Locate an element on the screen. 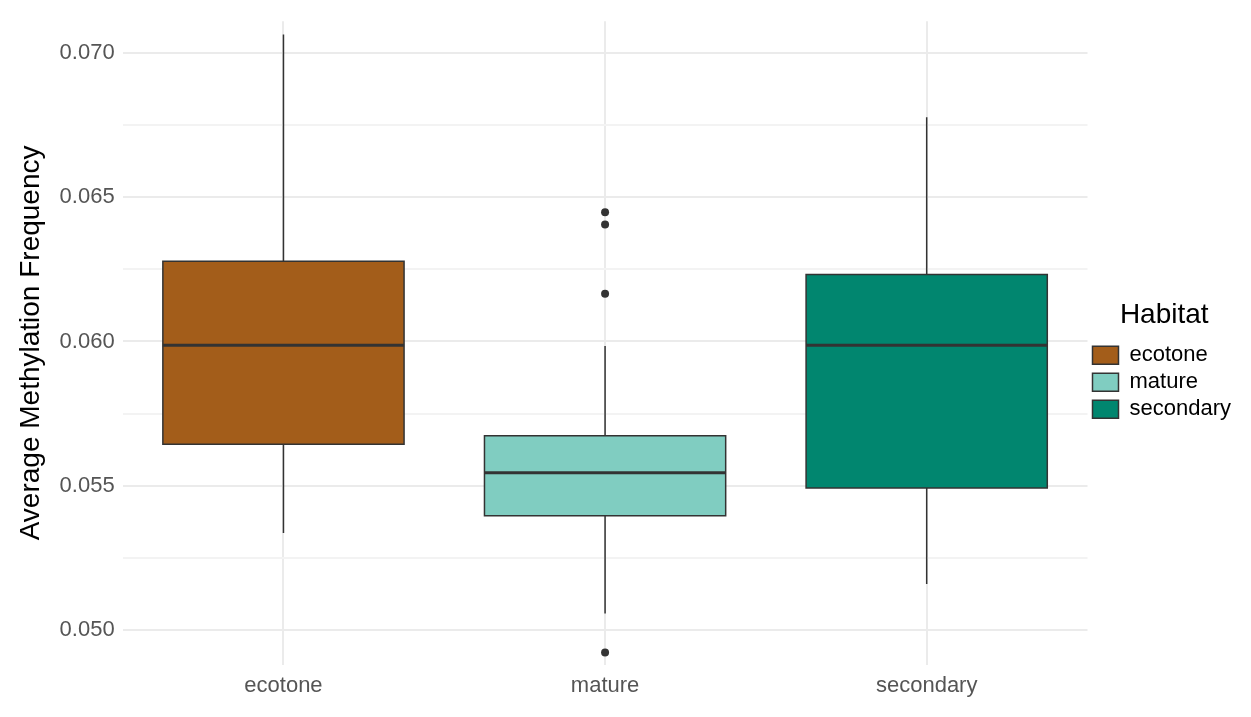 Image resolution: width=1251 pixels, height=717 pixels. y-tick-label: 0.060 is located at coordinates (87, 340).